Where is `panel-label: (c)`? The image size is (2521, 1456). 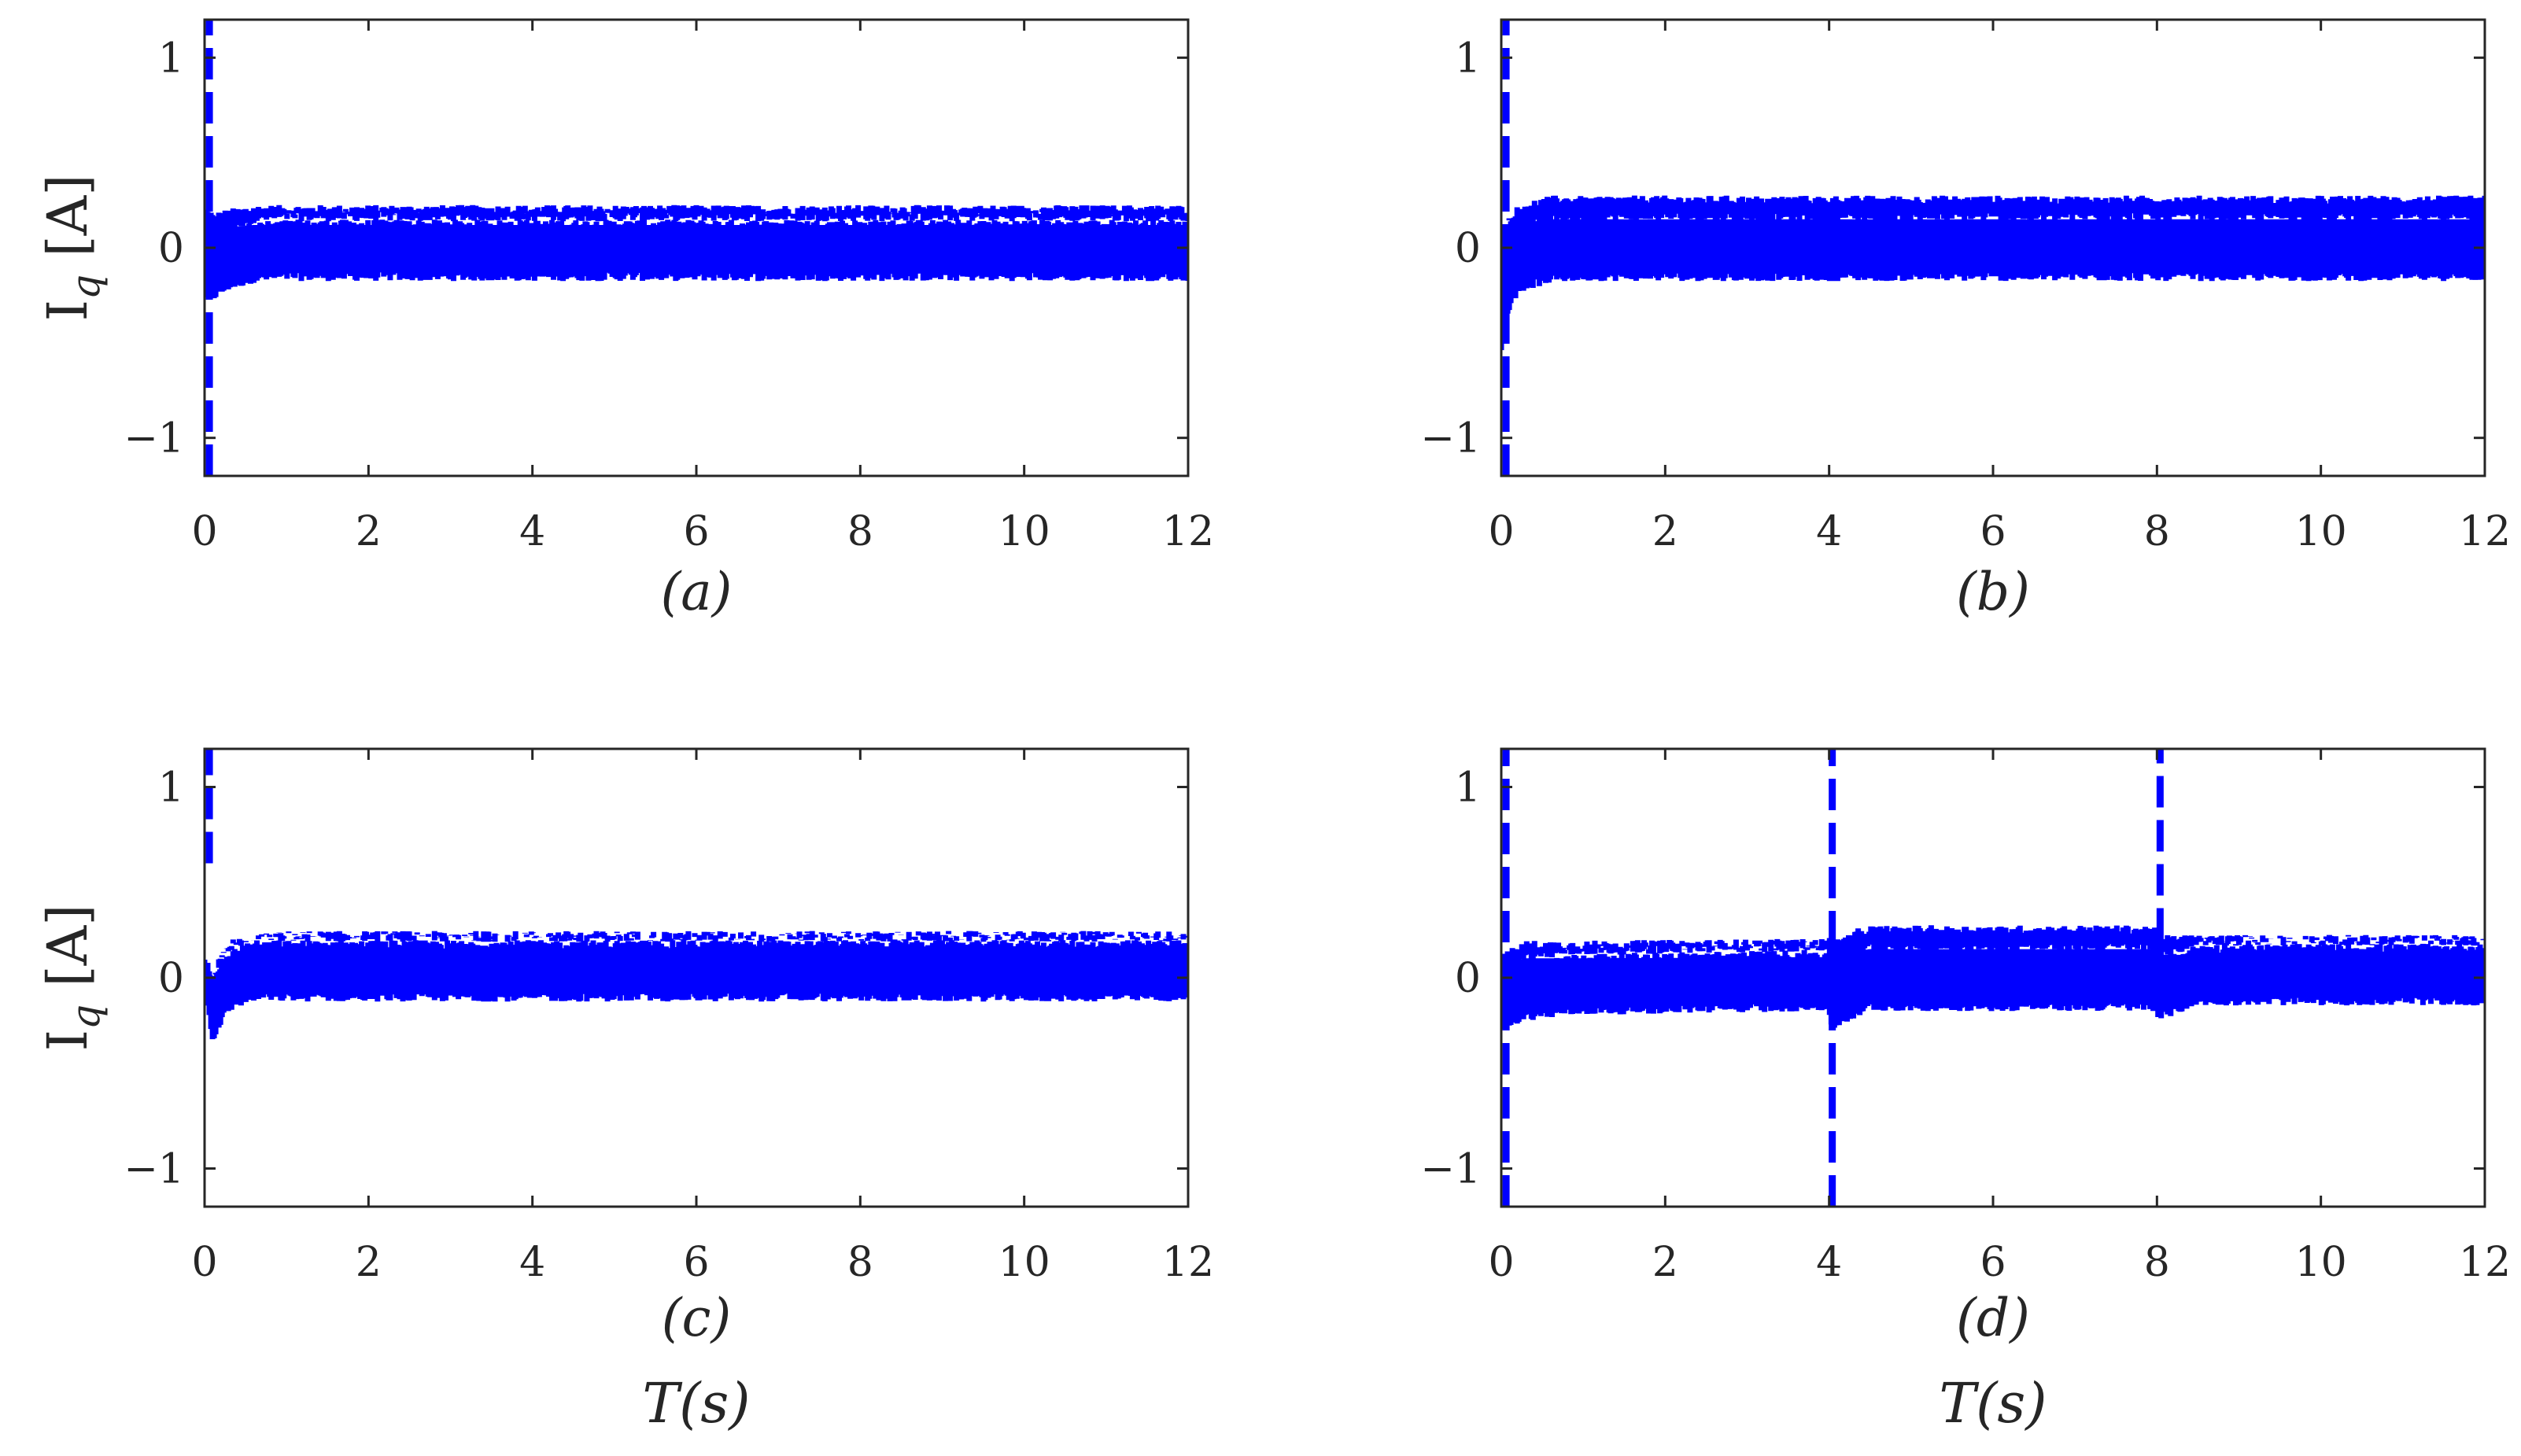
panel-label: (c) is located at coordinates (696, 1318).